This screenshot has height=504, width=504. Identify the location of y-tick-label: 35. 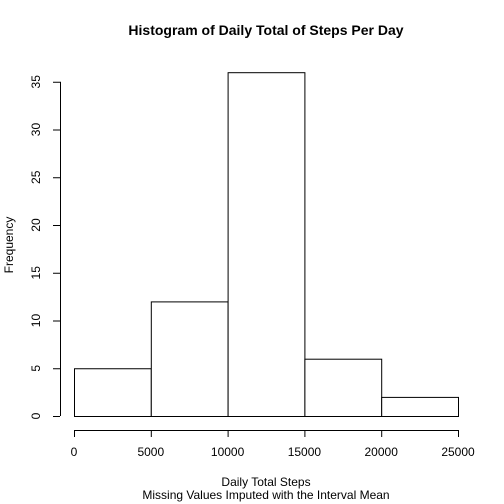
(36, 82).